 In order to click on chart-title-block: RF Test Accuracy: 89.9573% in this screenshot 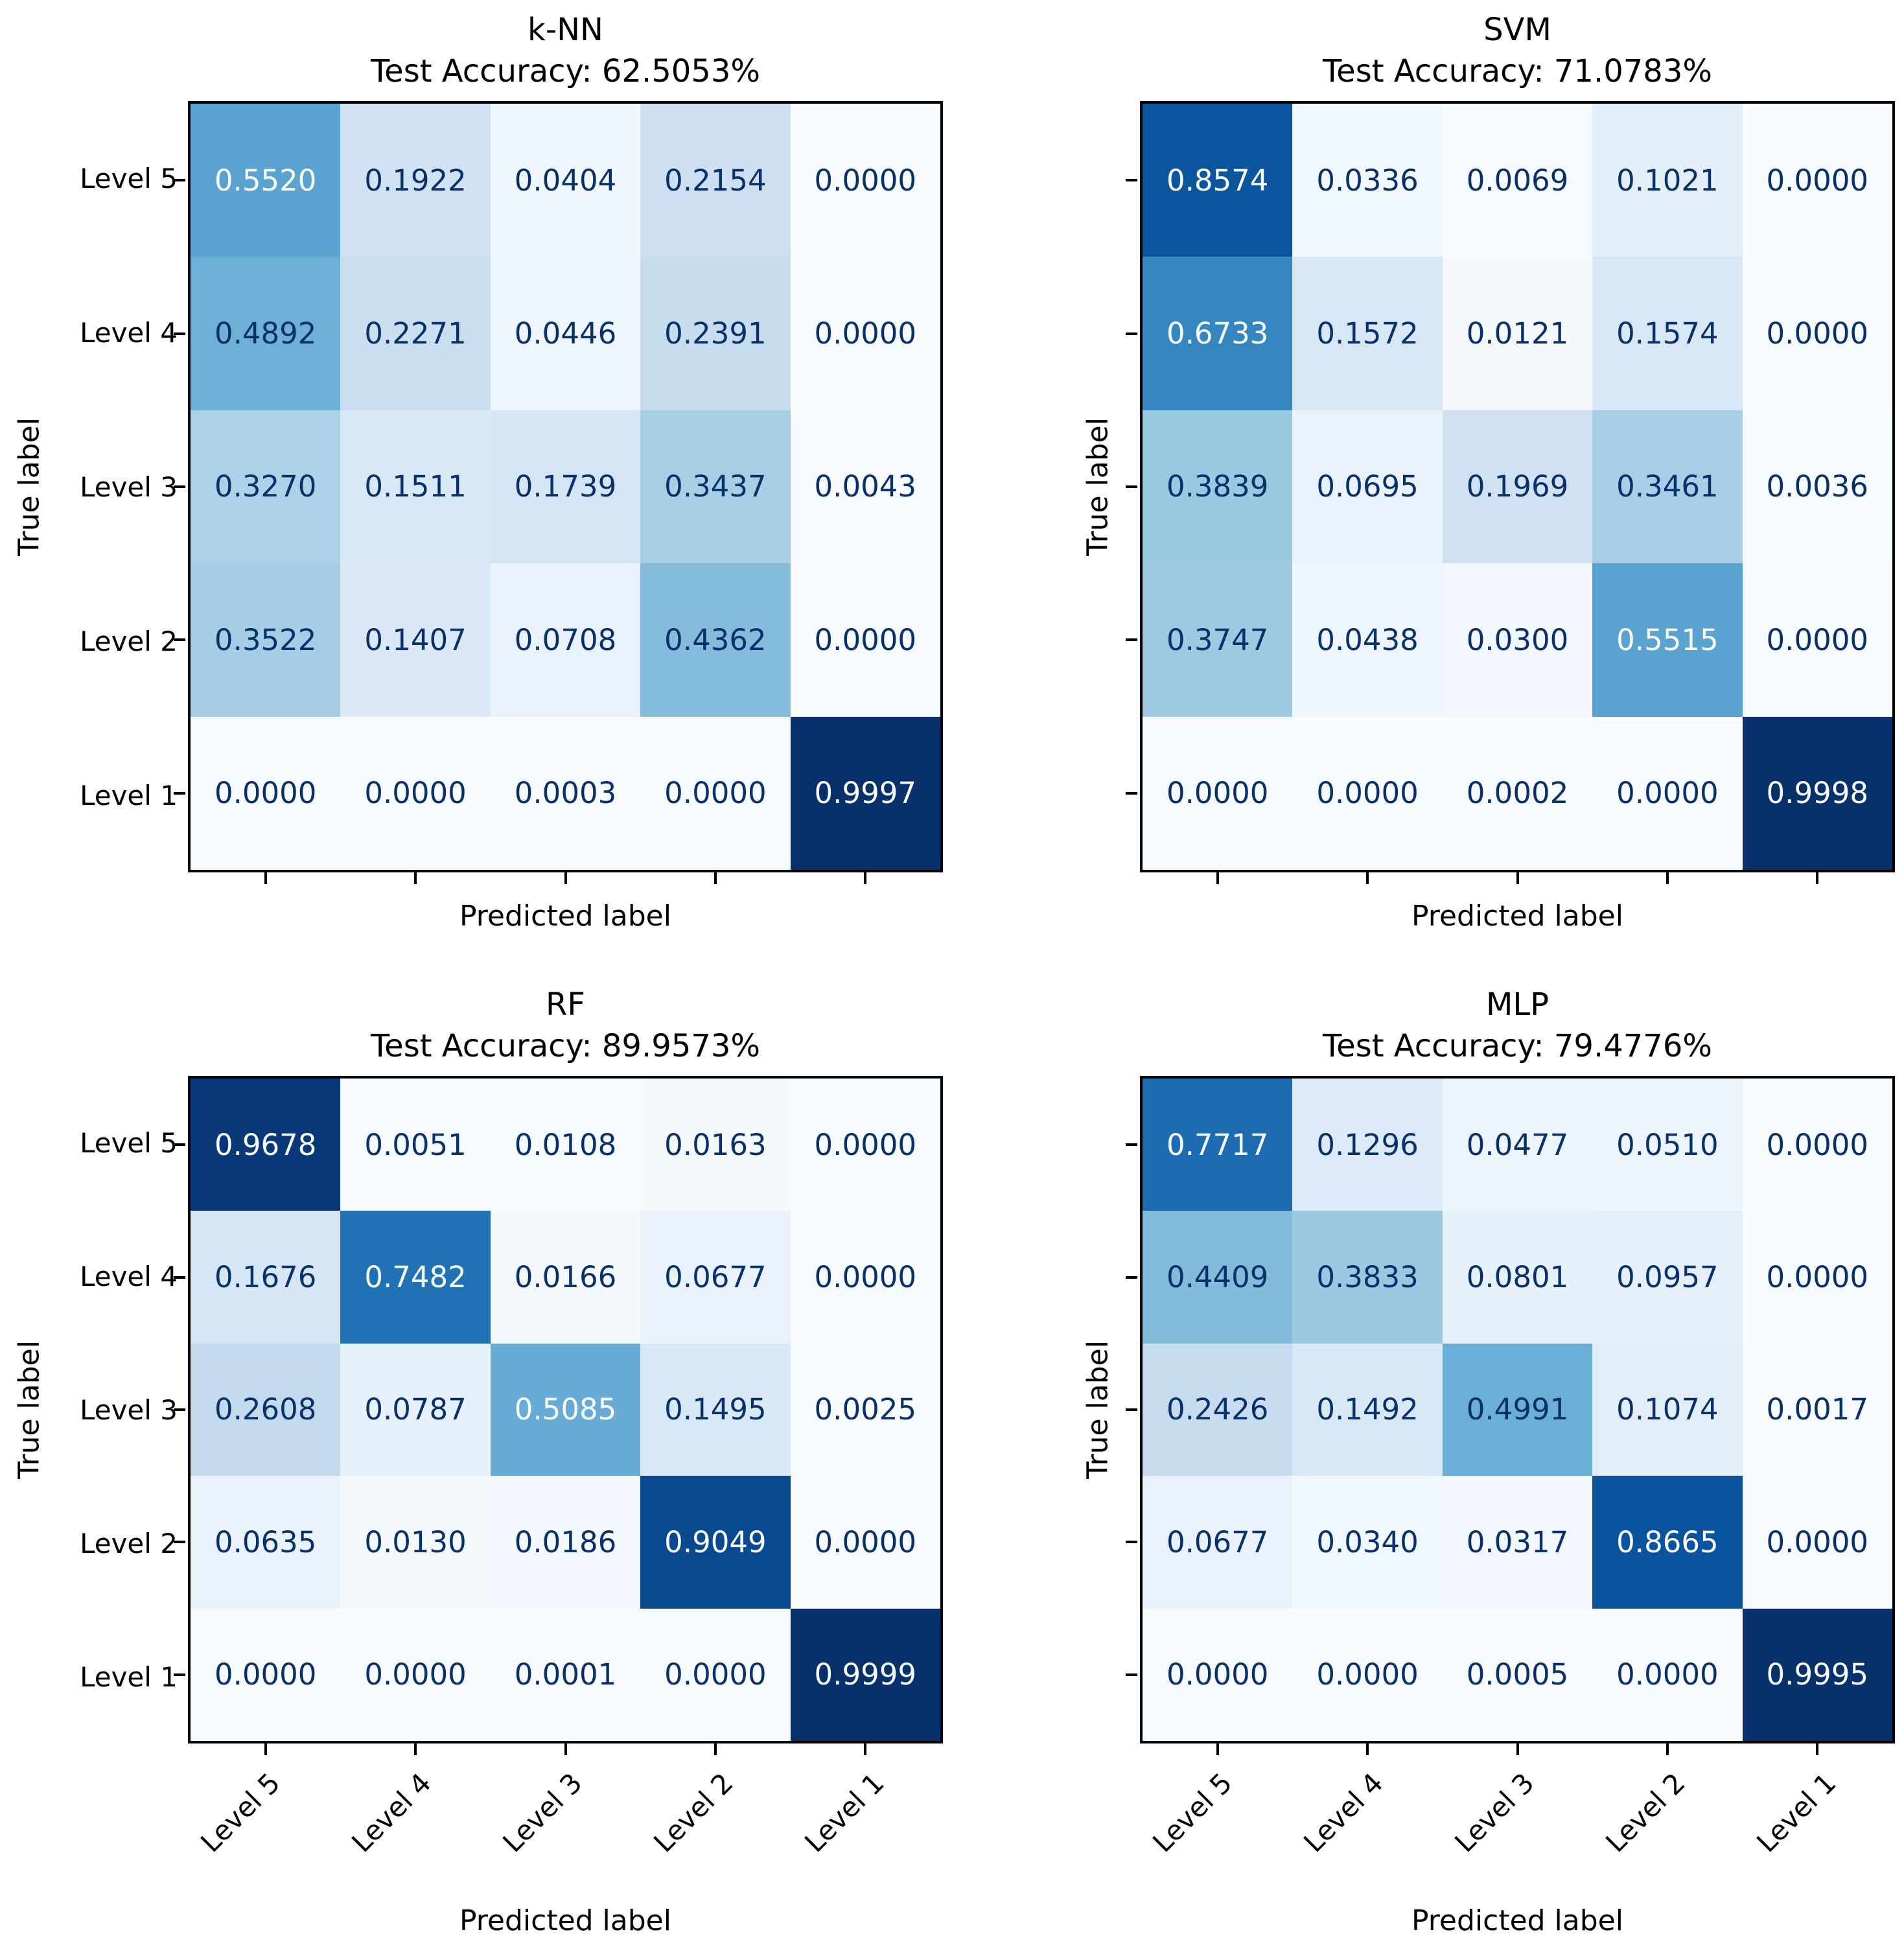, I will do `click(565, 1025)`.